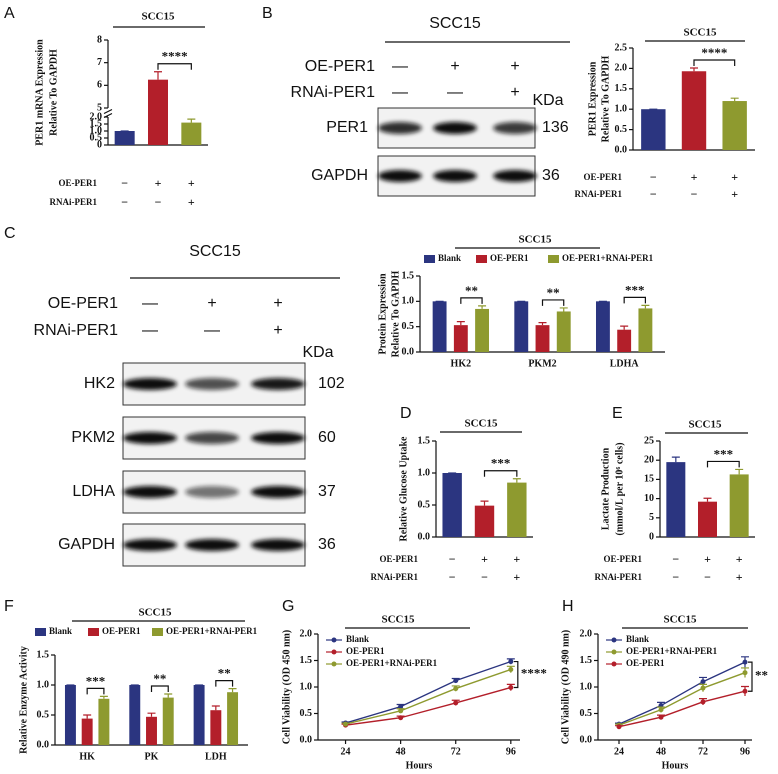  I want to click on x-tick-label: PK, so click(152, 756).